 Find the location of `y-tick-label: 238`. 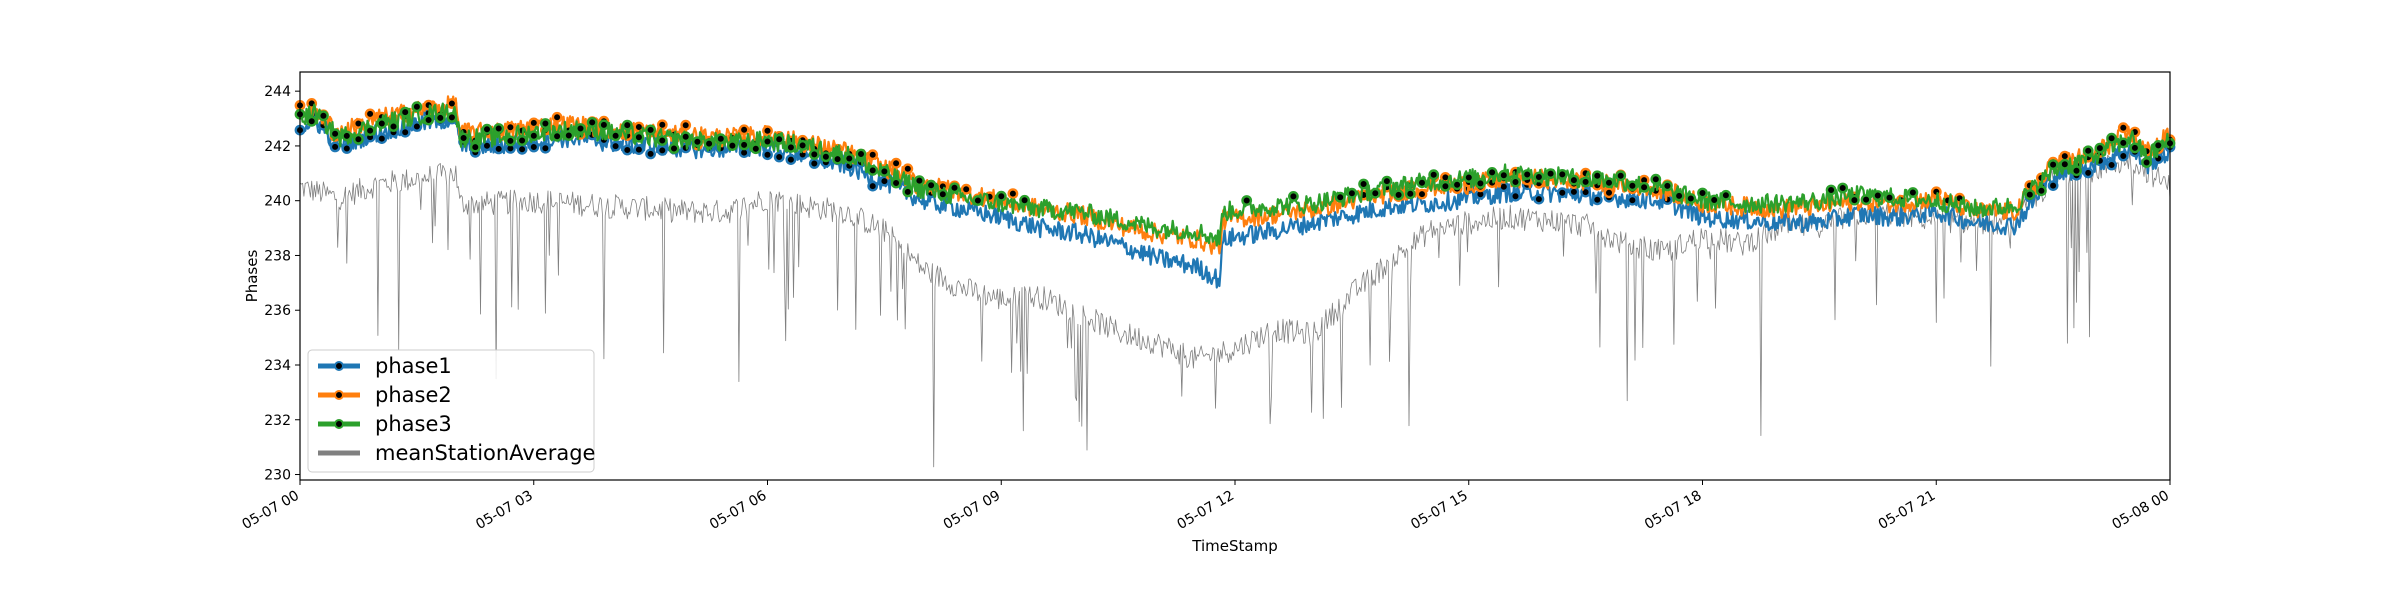

y-tick-label: 238 is located at coordinates (277, 256).